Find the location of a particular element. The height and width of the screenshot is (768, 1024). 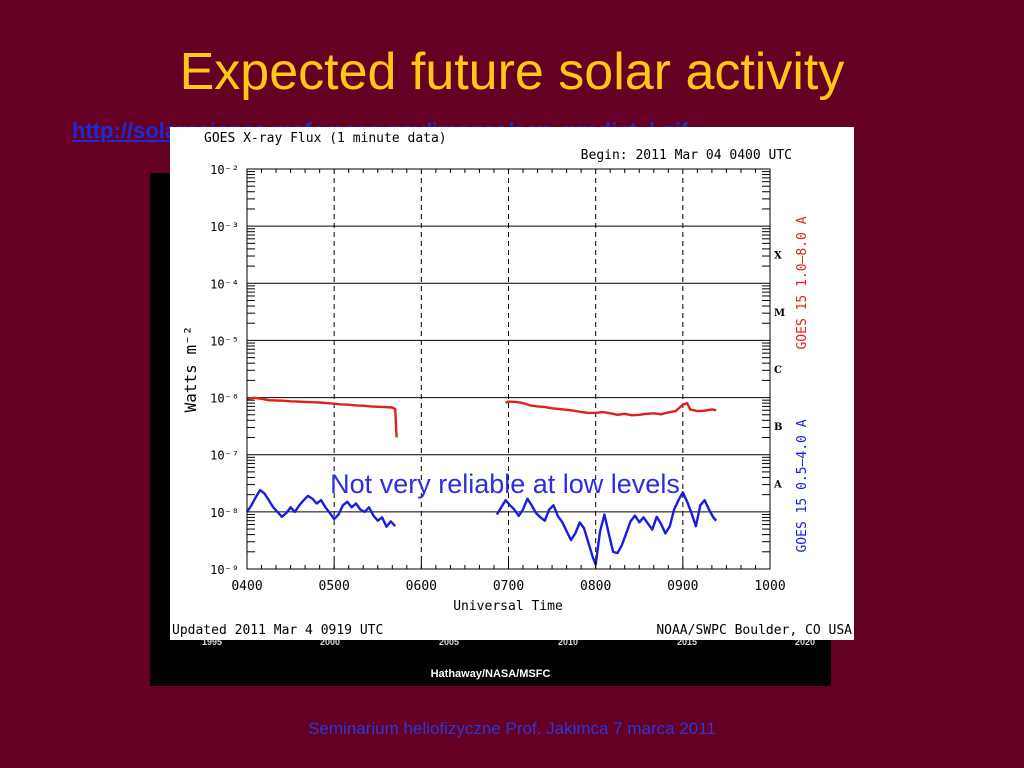

y-tick-label: 10⁻³ is located at coordinates (224, 227).